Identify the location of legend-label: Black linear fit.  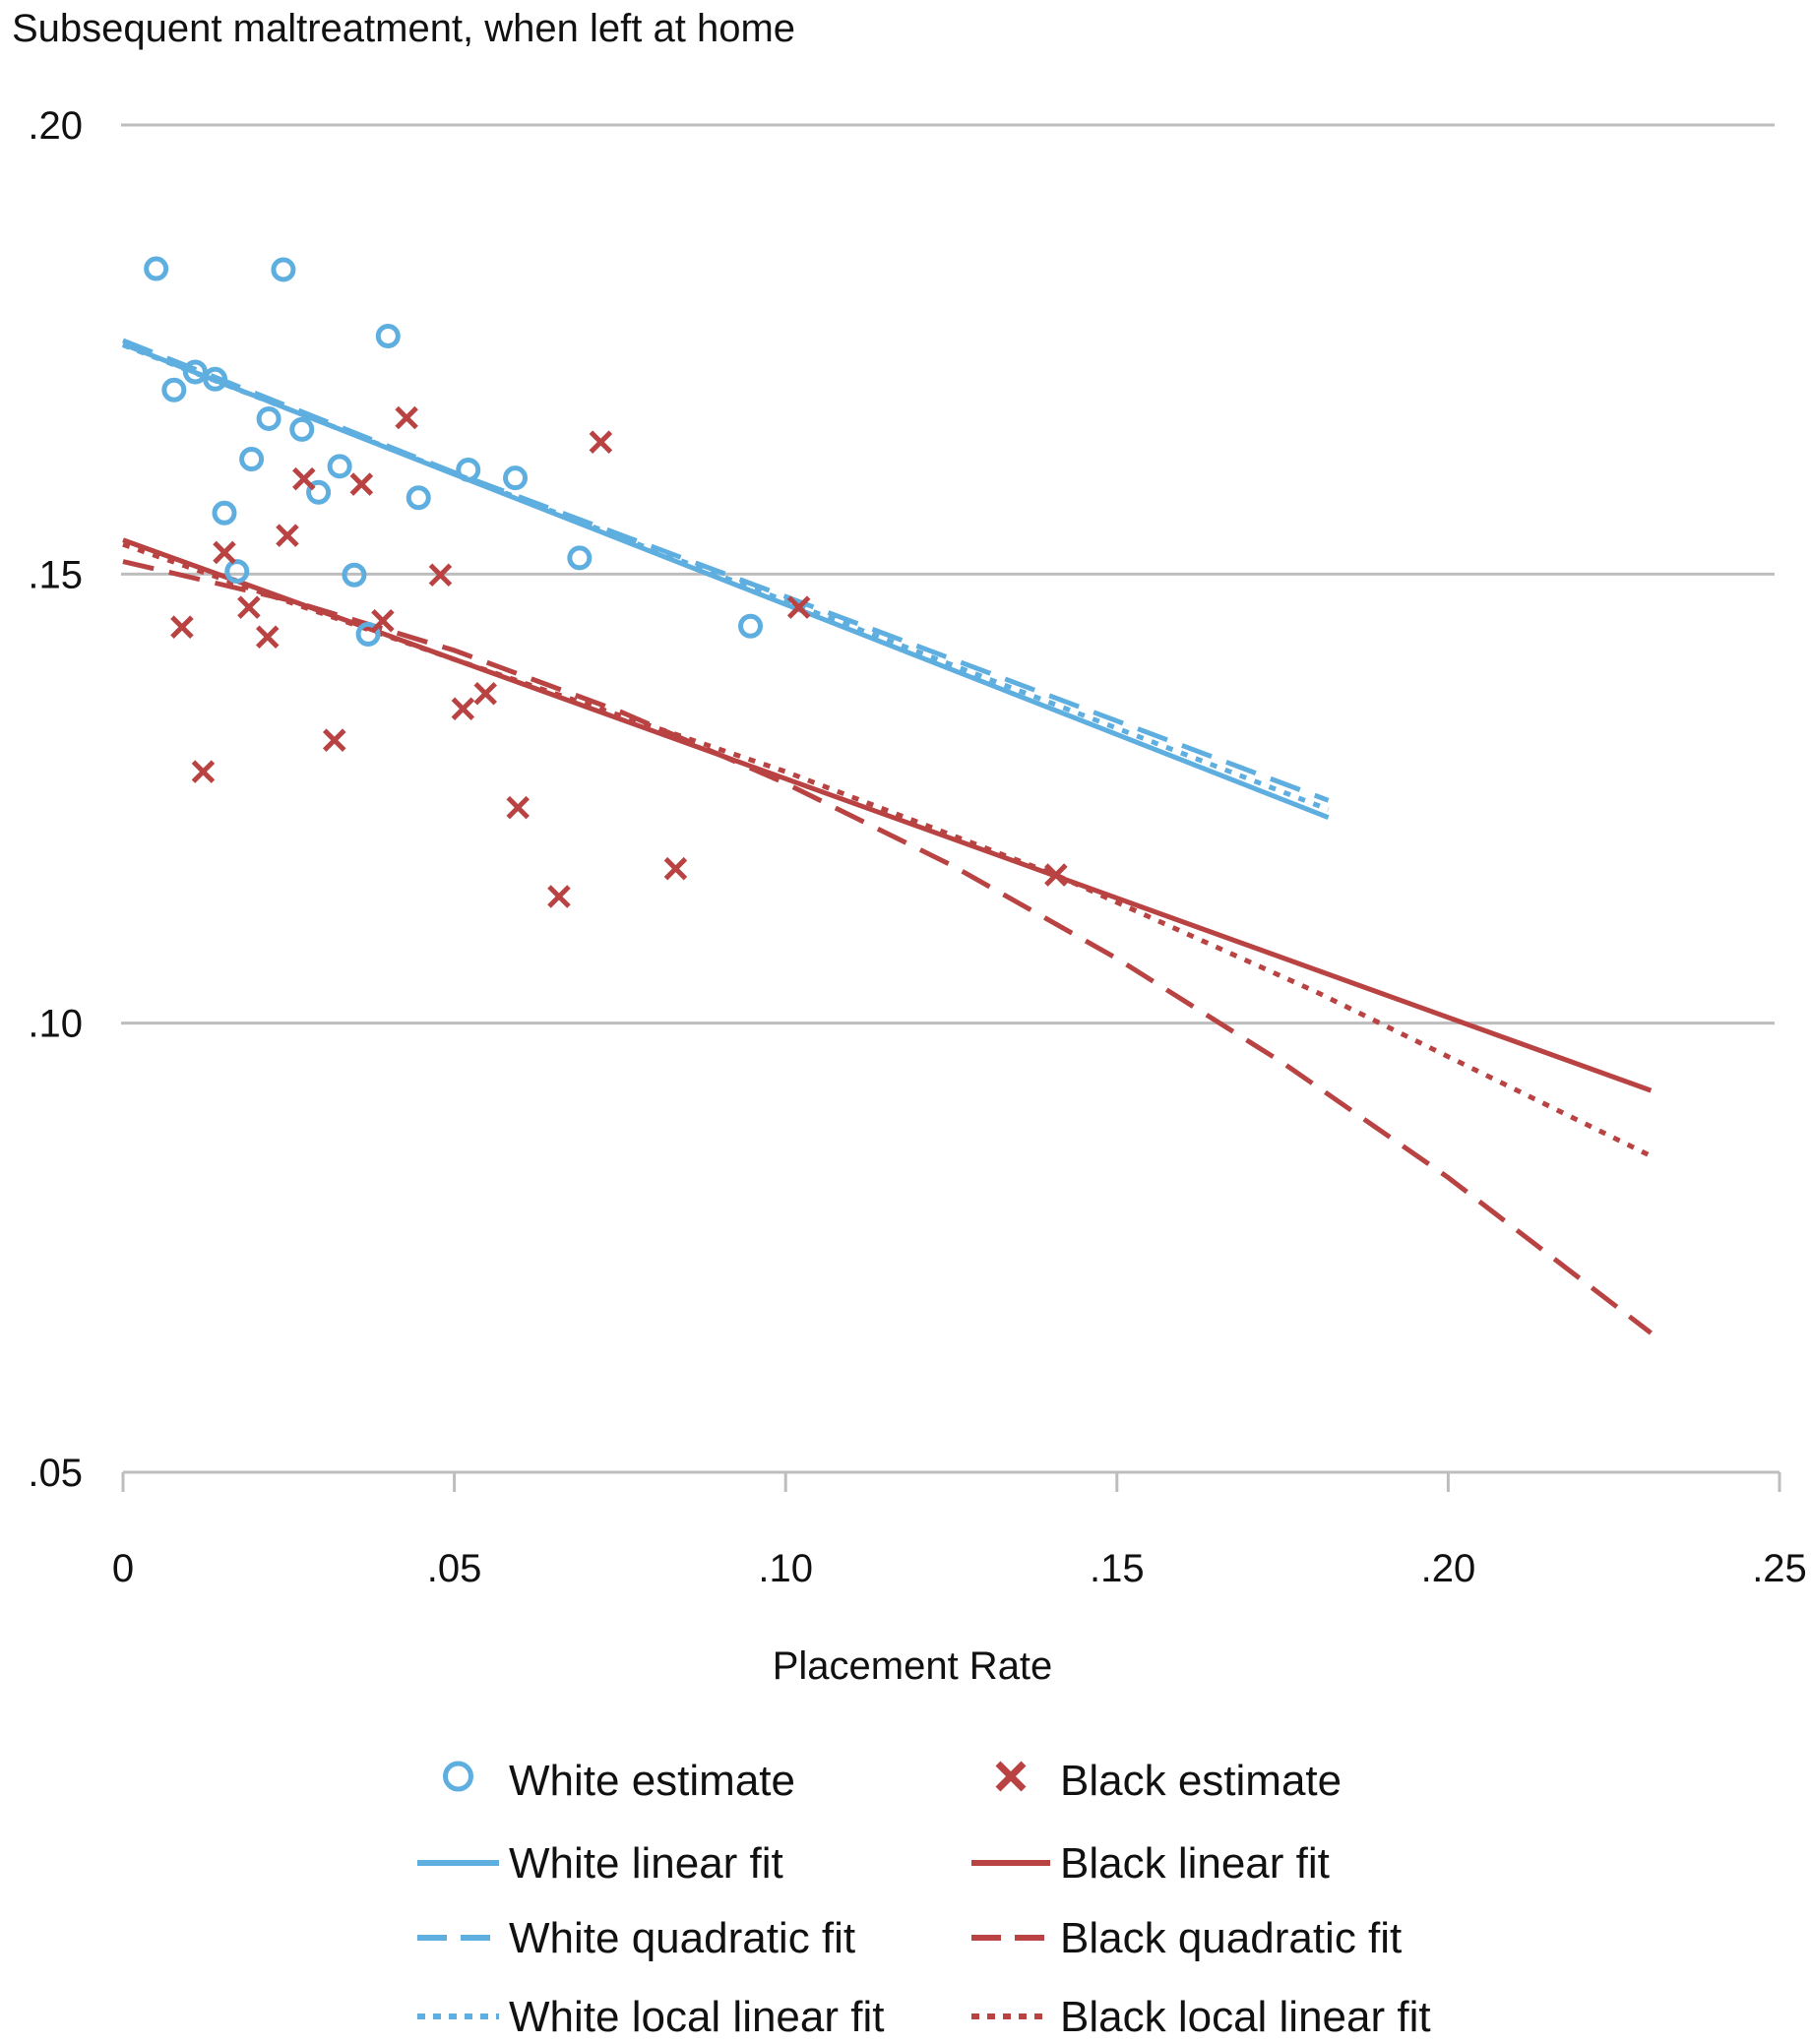
(1195, 1863).